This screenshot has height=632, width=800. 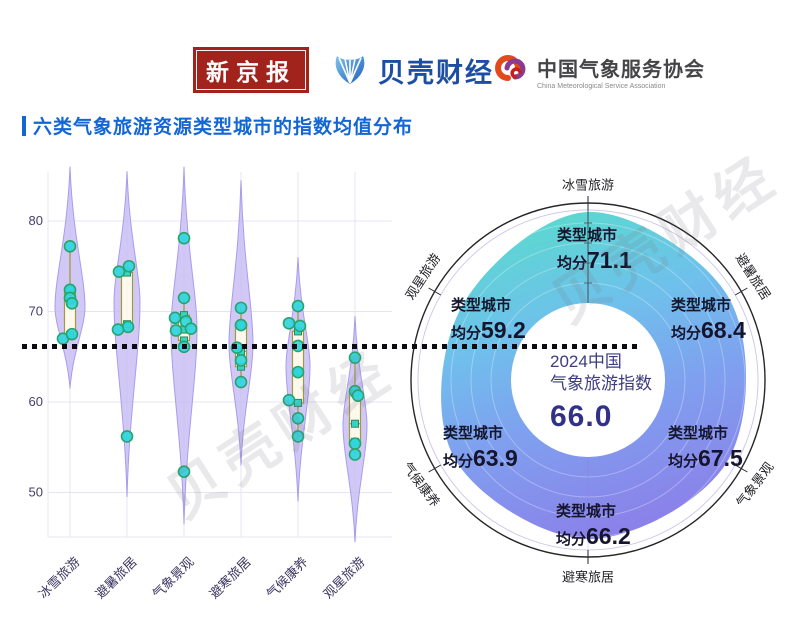 I want to click on beike-finance-logo: 贝壳财经, so click(x=412, y=70).